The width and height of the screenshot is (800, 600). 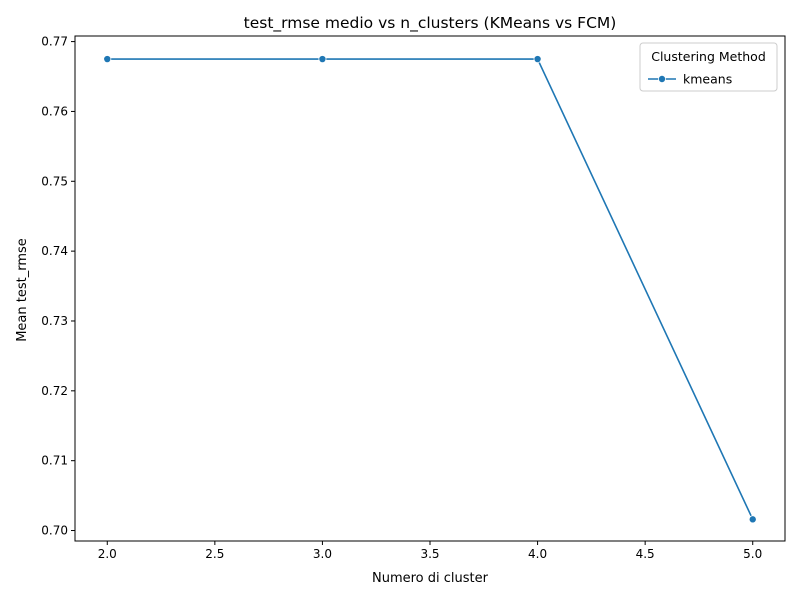 What do you see at coordinates (54, 42) in the screenshot?
I see `y-tick-label: 0.77` at bounding box center [54, 42].